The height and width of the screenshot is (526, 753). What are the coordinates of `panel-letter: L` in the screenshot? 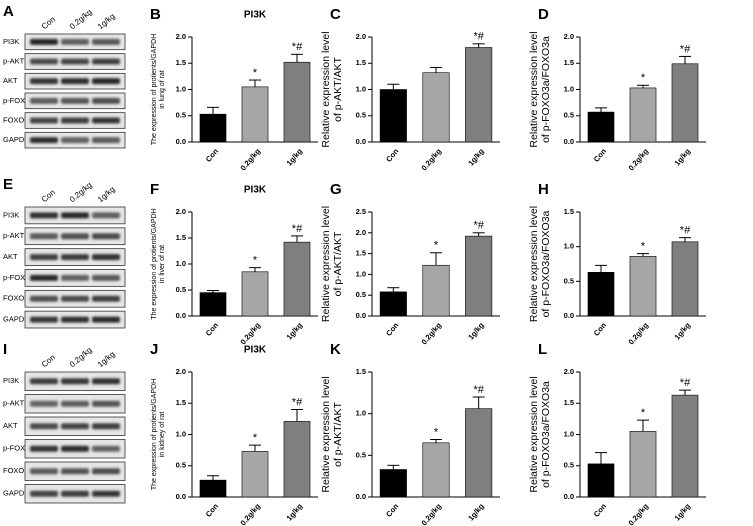 It's located at (542, 349).